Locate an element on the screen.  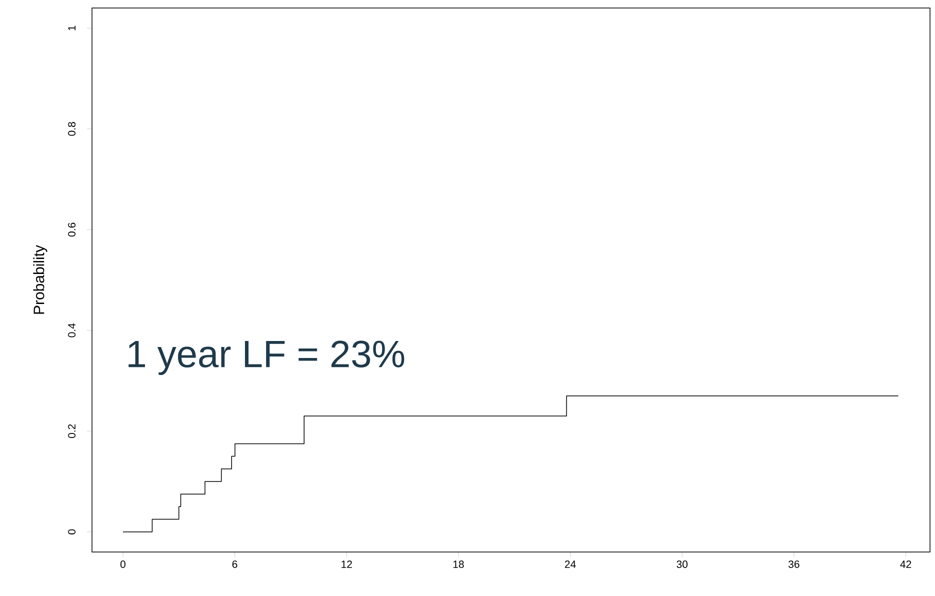
x-tick-label: 12 is located at coordinates (347, 564).